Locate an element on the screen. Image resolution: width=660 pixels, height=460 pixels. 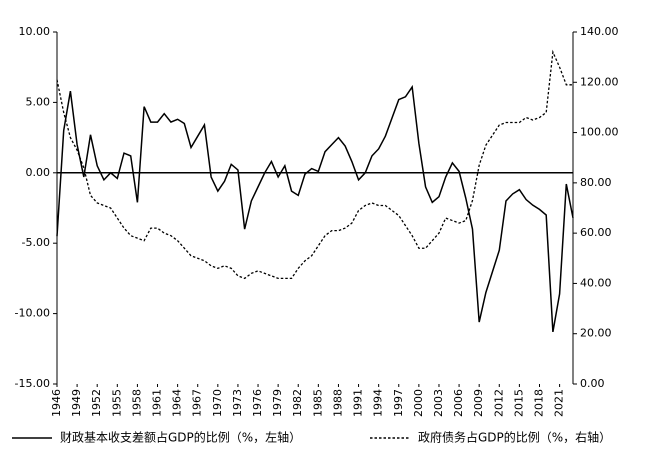
y-tick-label: 0.00 is located at coordinates (38, 172).